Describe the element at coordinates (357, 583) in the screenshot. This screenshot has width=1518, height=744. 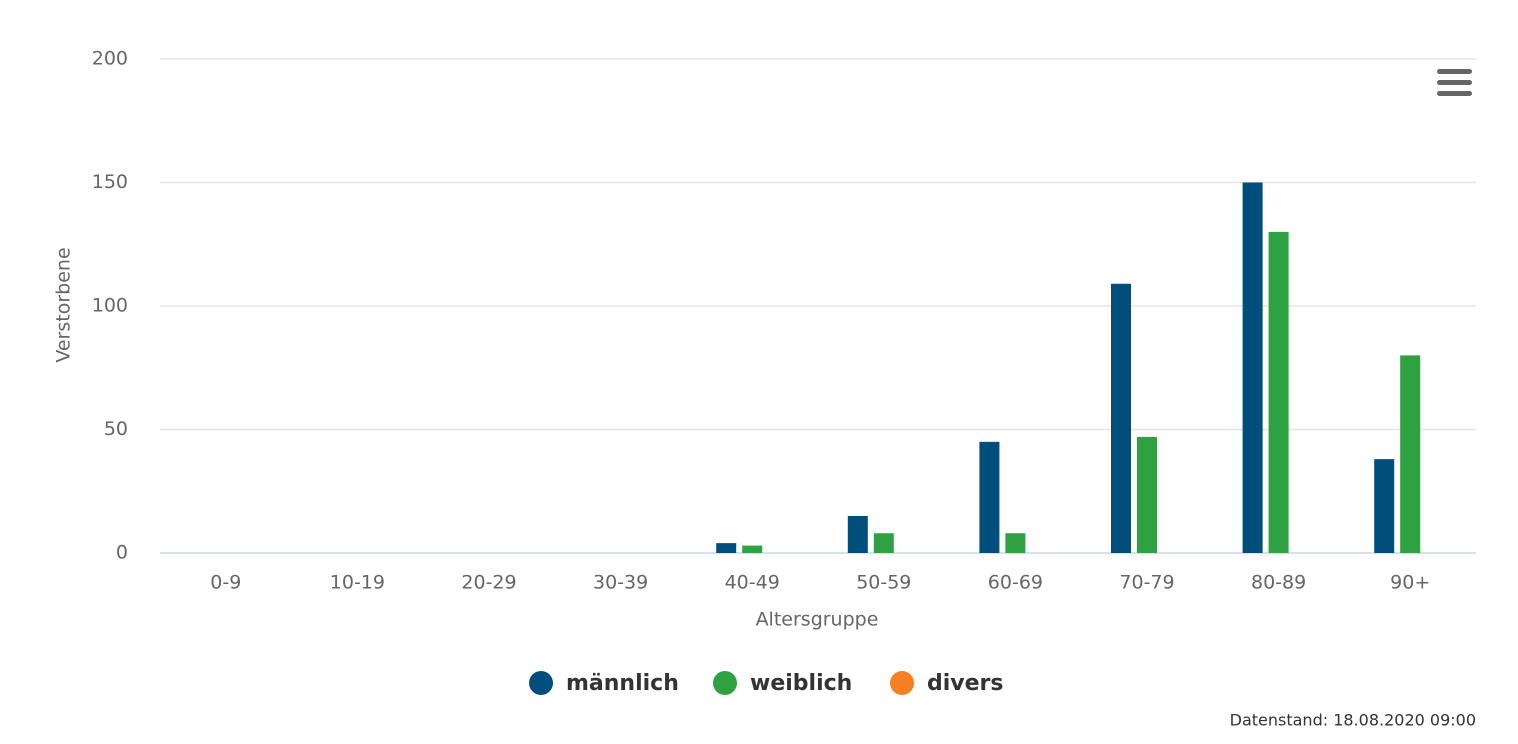
I see `x-tick-label: 10-19` at that location.